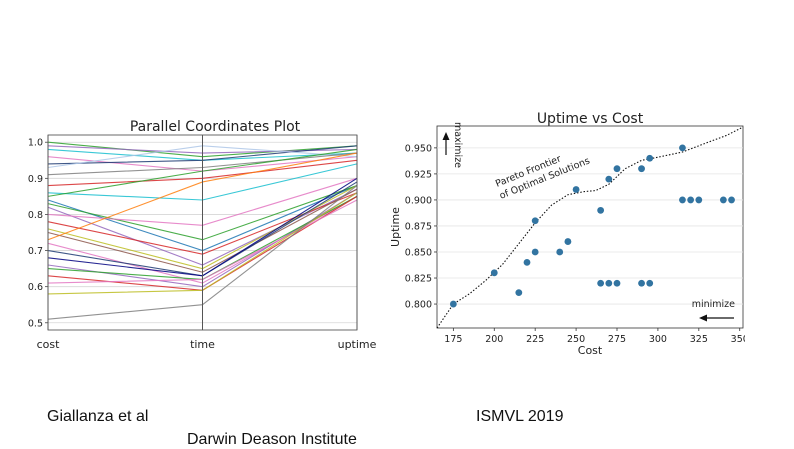 Image resolution: width=794 pixels, height=449 pixels. What do you see at coordinates (576, 339) in the screenshot?
I see `sc-xtick-label: 250` at bounding box center [576, 339].